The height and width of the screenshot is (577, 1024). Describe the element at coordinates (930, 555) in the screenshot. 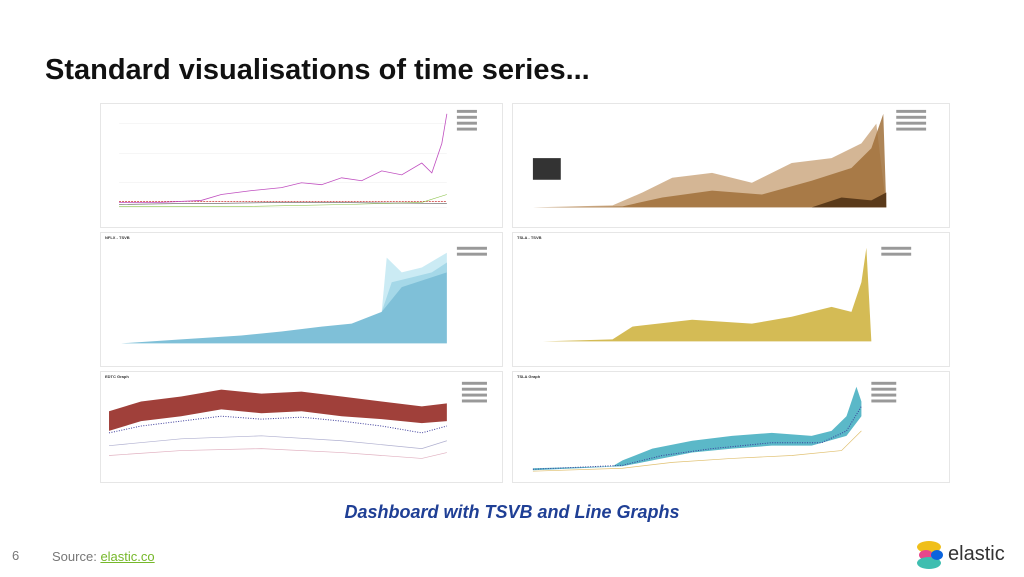

I see `logo-mark` at that location.